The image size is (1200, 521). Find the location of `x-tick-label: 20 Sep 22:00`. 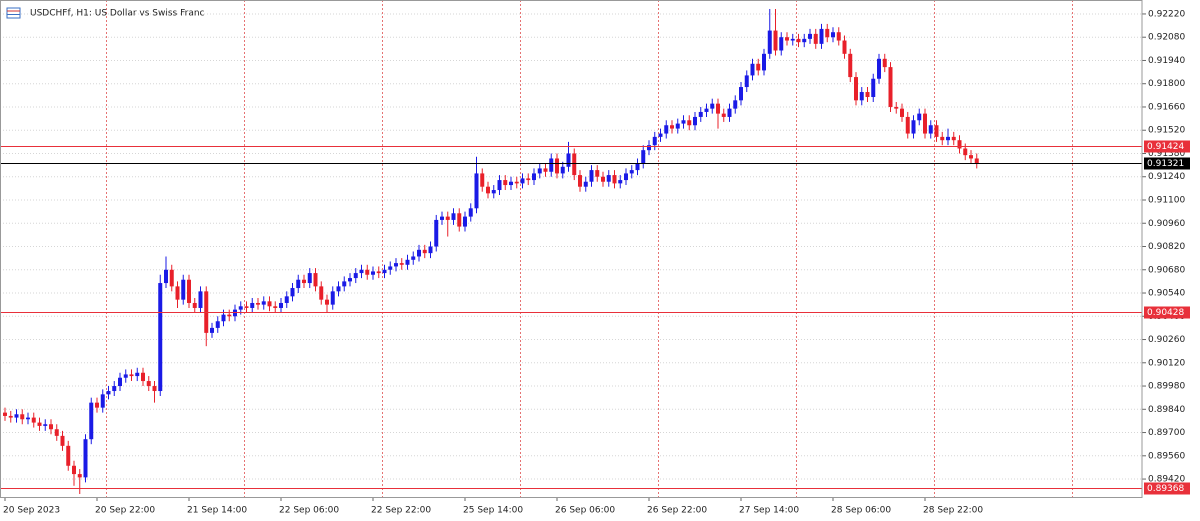

x-tick-label: 20 Sep 22:00 is located at coordinates (125, 511).